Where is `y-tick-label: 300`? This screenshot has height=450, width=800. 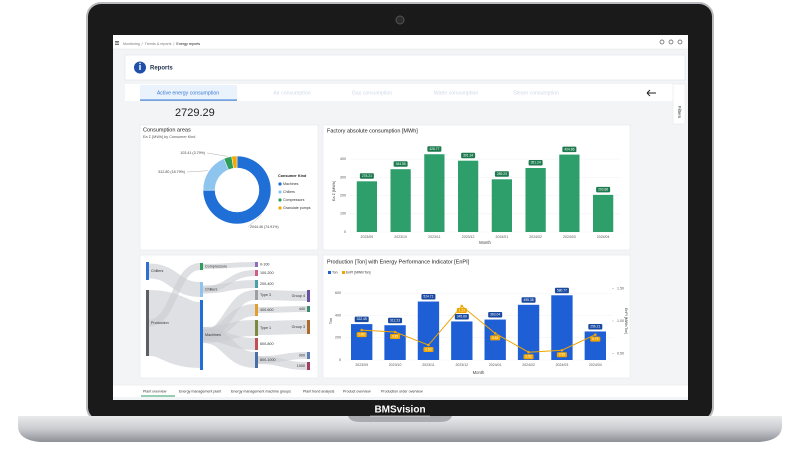
y-tick-label: 300 is located at coordinates (343, 177).